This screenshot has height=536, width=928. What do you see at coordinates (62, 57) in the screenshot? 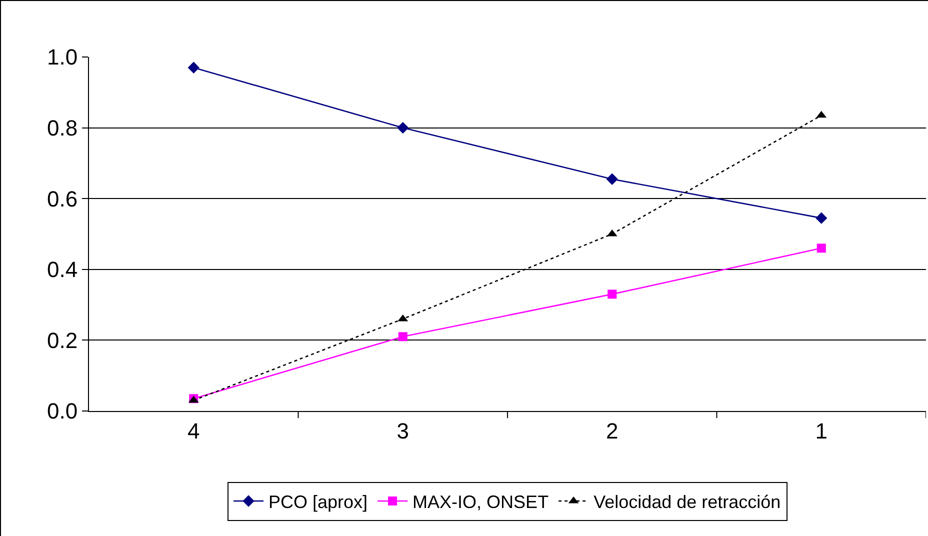
I see `y-tick-label: 1.0` at bounding box center [62, 57].